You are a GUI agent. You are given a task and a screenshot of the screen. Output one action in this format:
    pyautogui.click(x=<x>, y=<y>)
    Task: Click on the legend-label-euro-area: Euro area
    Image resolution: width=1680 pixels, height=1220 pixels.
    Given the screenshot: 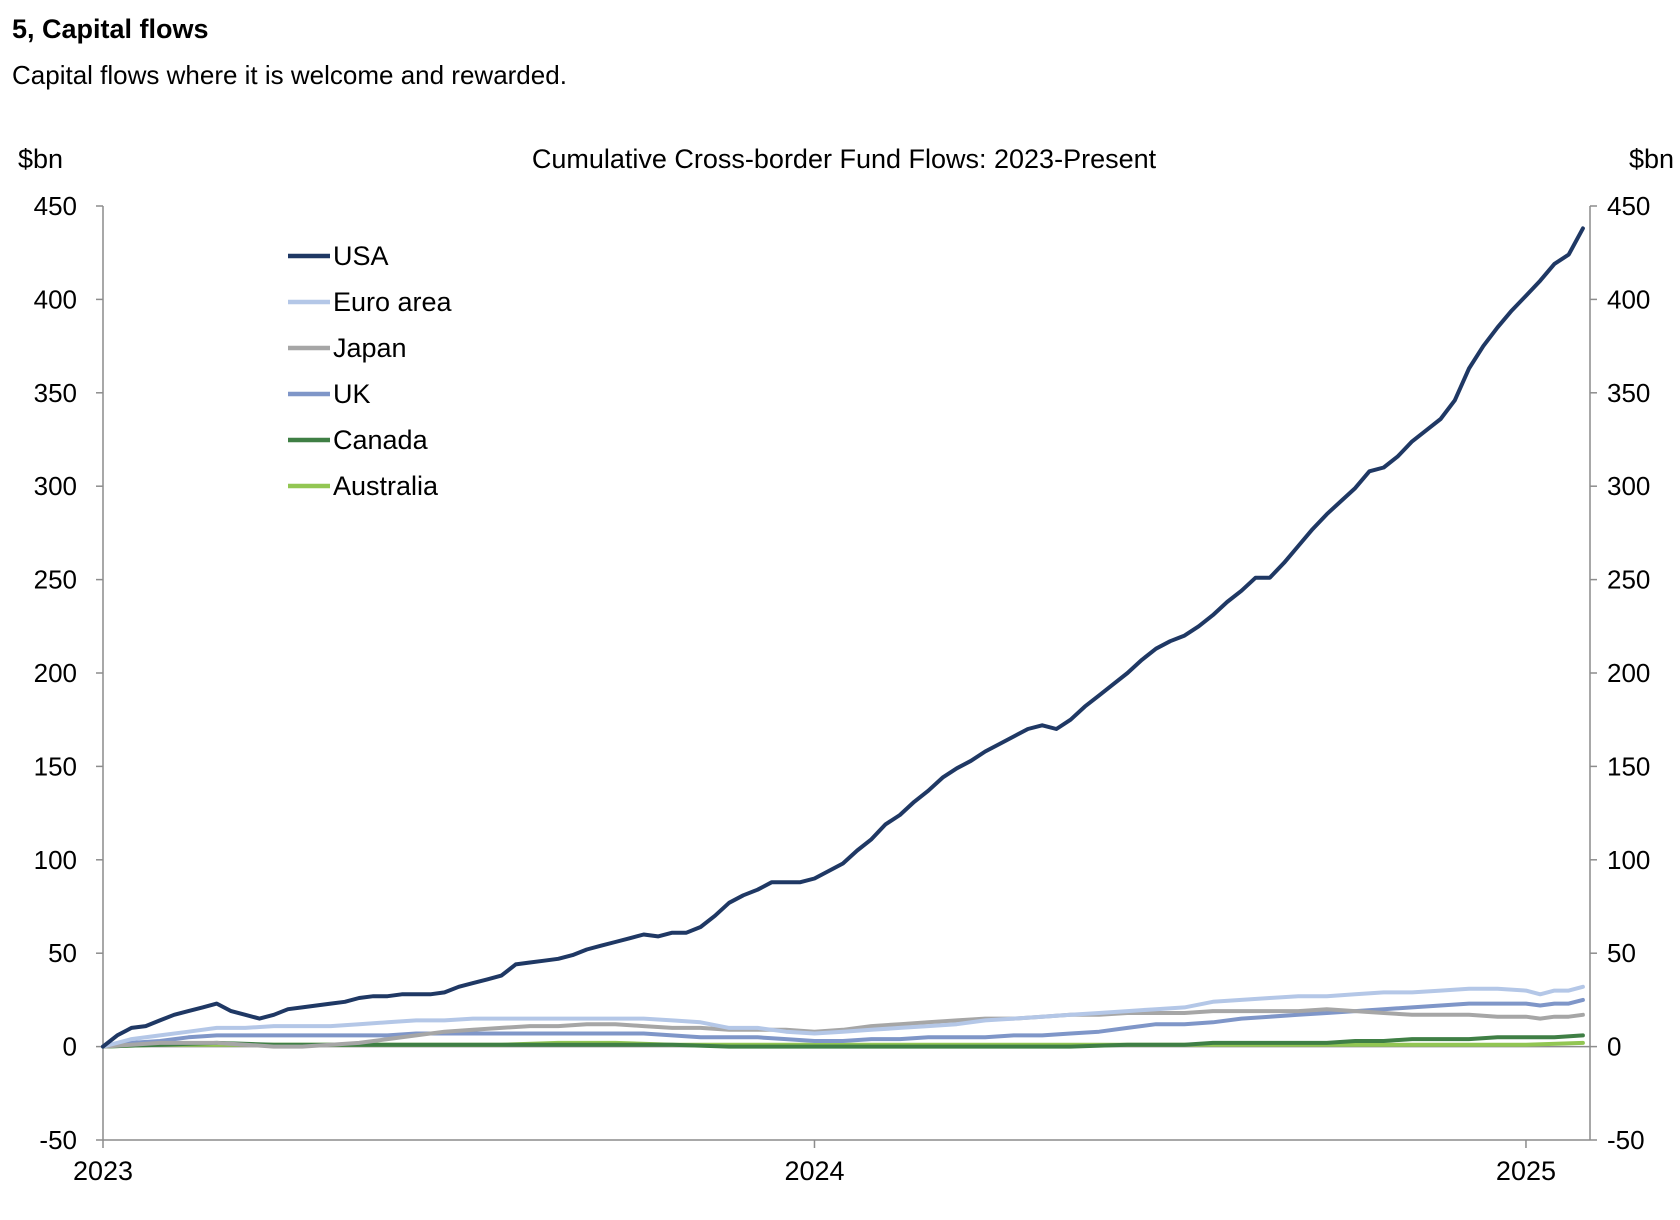 What is the action you would take?
    pyautogui.click(x=393, y=302)
    